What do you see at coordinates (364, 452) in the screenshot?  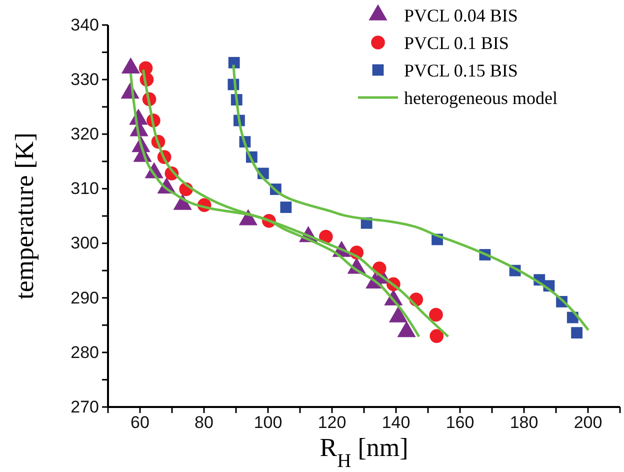 I see `x-axis-title: R$_{H}$ [nm]` at bounding box center [364, 452].